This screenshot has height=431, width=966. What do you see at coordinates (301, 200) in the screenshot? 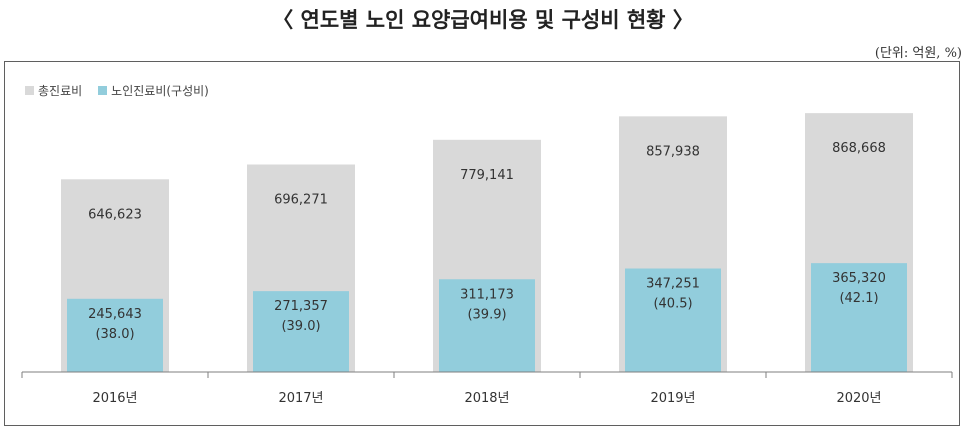
I see `value-label-total-2: 696,271` at bounding box center [301, 200].